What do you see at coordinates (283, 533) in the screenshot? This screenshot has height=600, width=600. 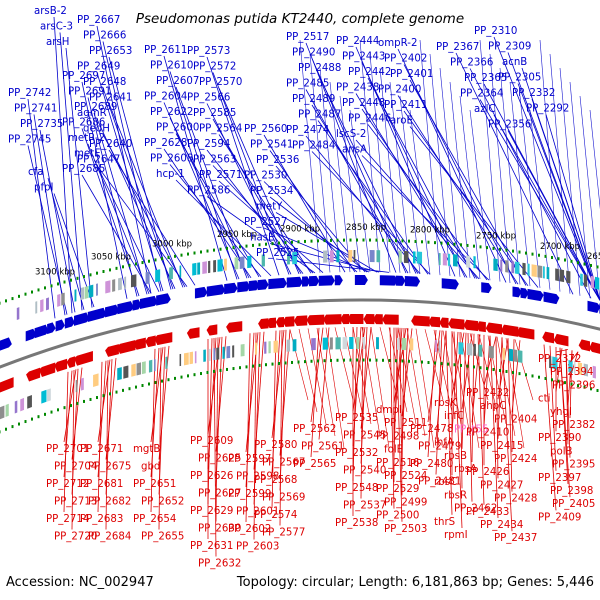 I see `gene-label-pp-2577: PP_2577` at bounding box center [283, 533].